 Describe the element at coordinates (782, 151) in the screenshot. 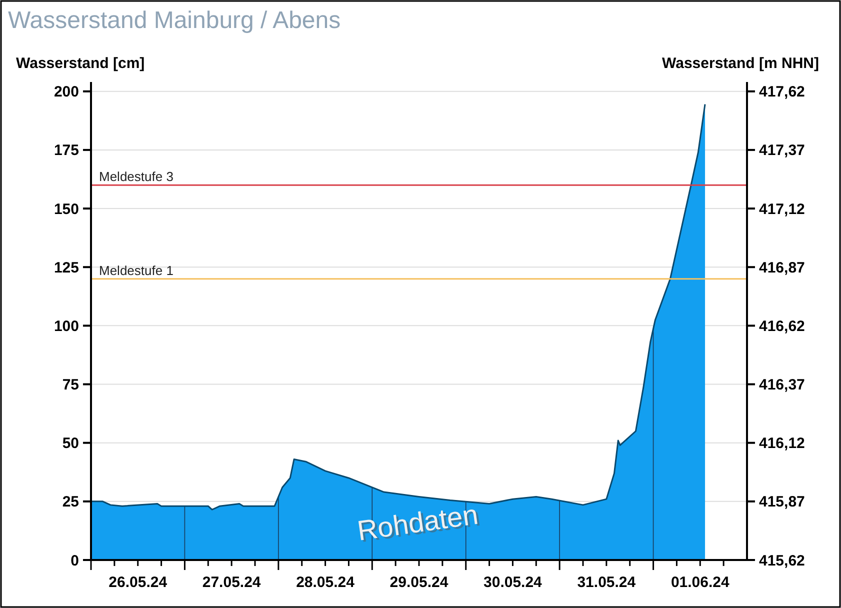

I see `y2-tick-label: 417,37` at that location.